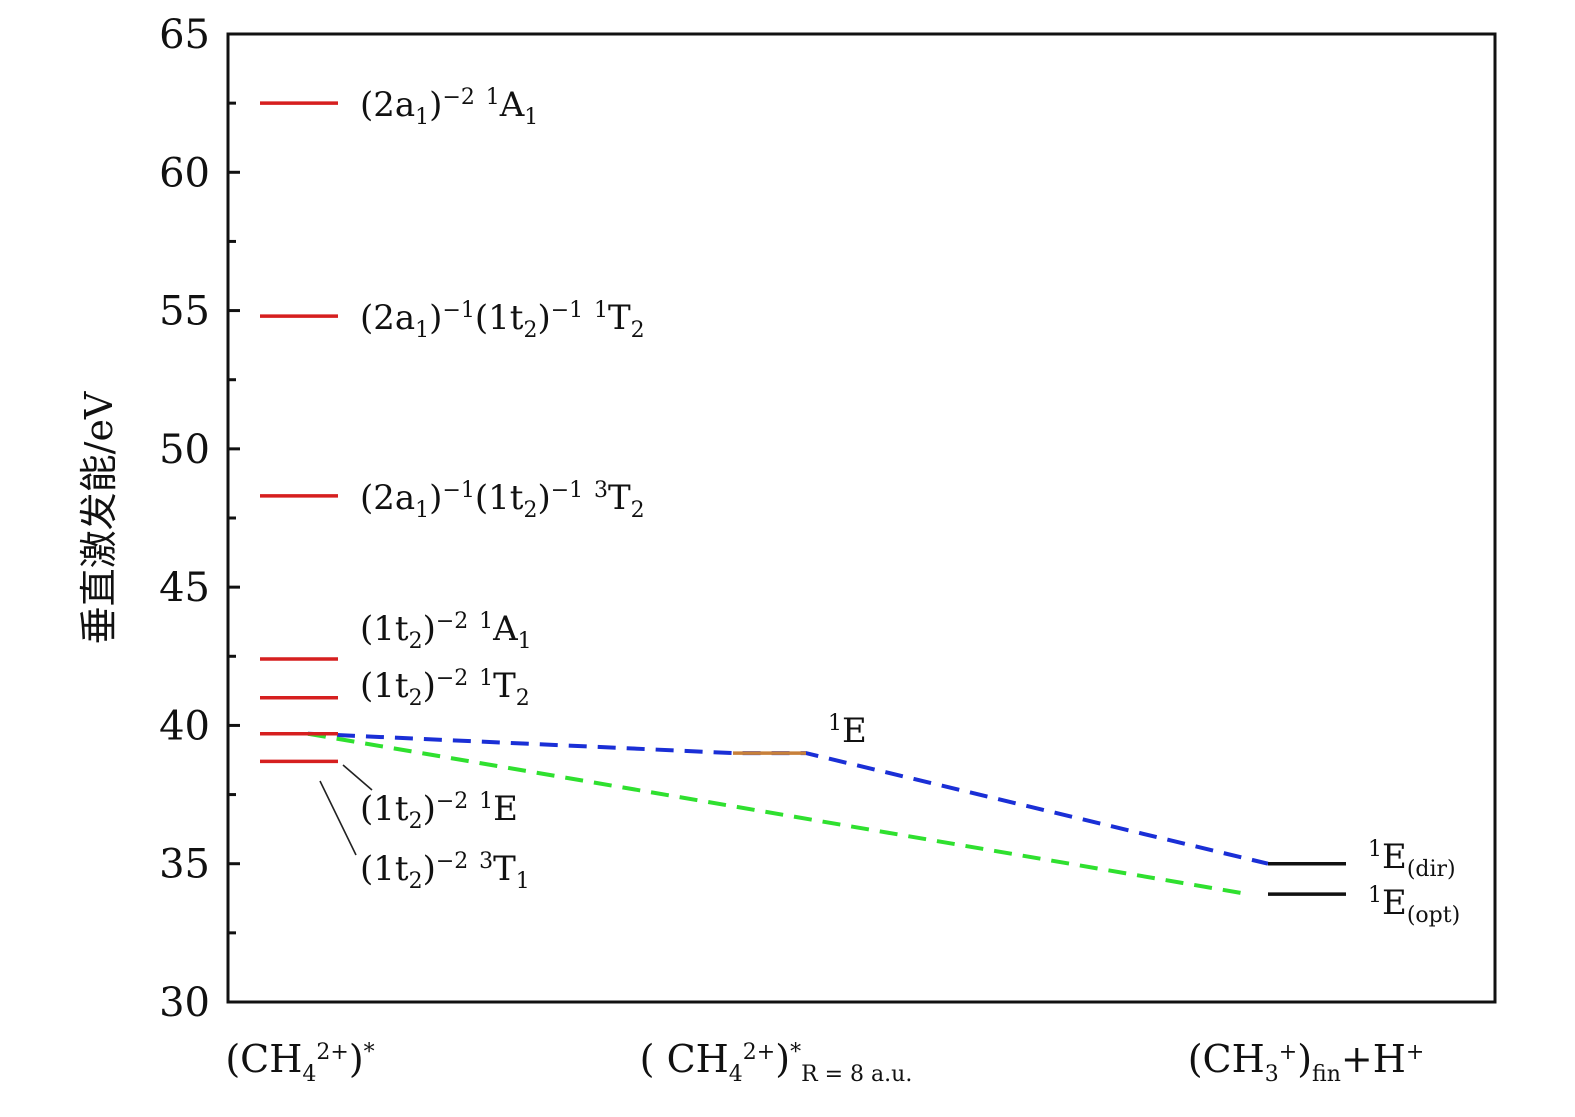 The image size is (1575, 1117). I want to click on level-label-lv-R8-1E: 1E, so click(847, 731).